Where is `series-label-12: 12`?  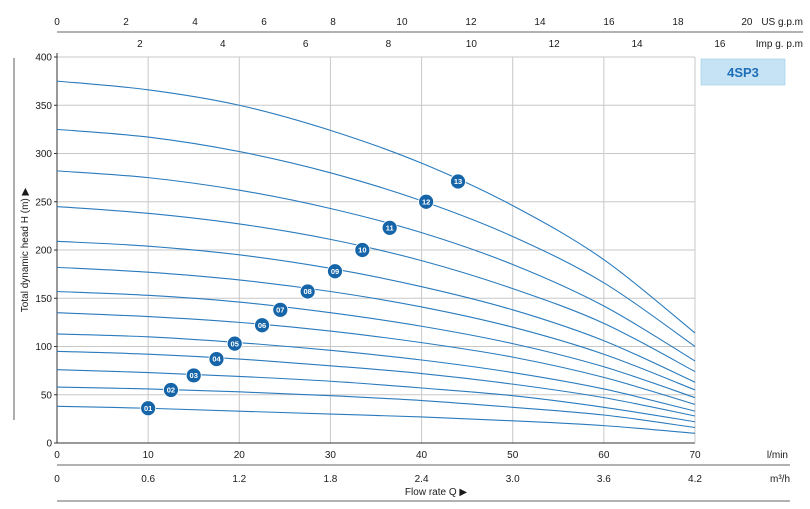 series-label-12: 12 is located at coordinates (426, 201).